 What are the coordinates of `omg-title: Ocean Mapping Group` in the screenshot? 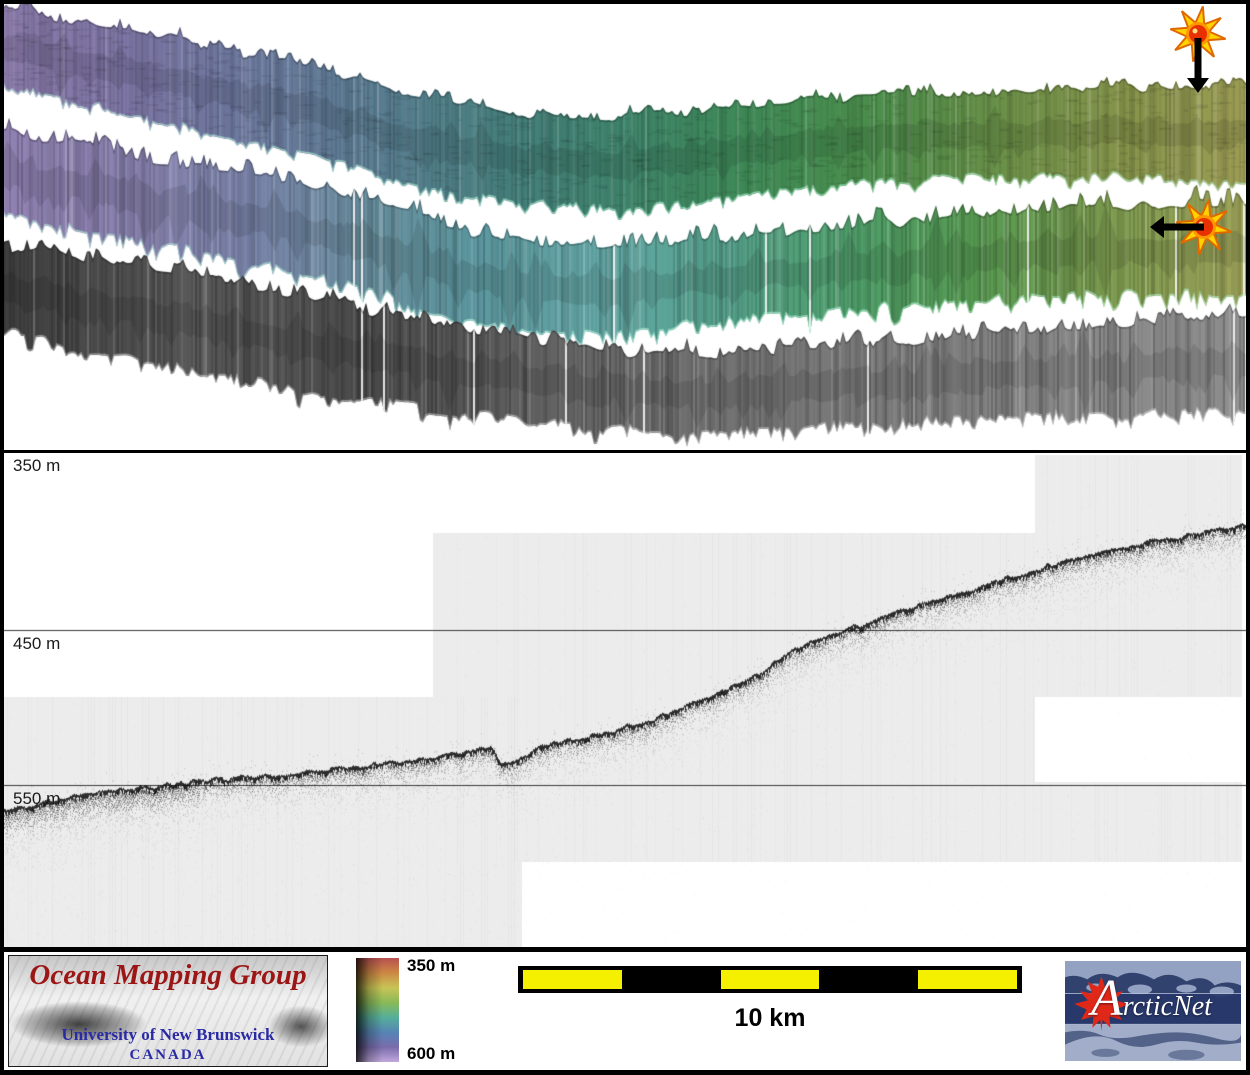 It's located at (168, 975).